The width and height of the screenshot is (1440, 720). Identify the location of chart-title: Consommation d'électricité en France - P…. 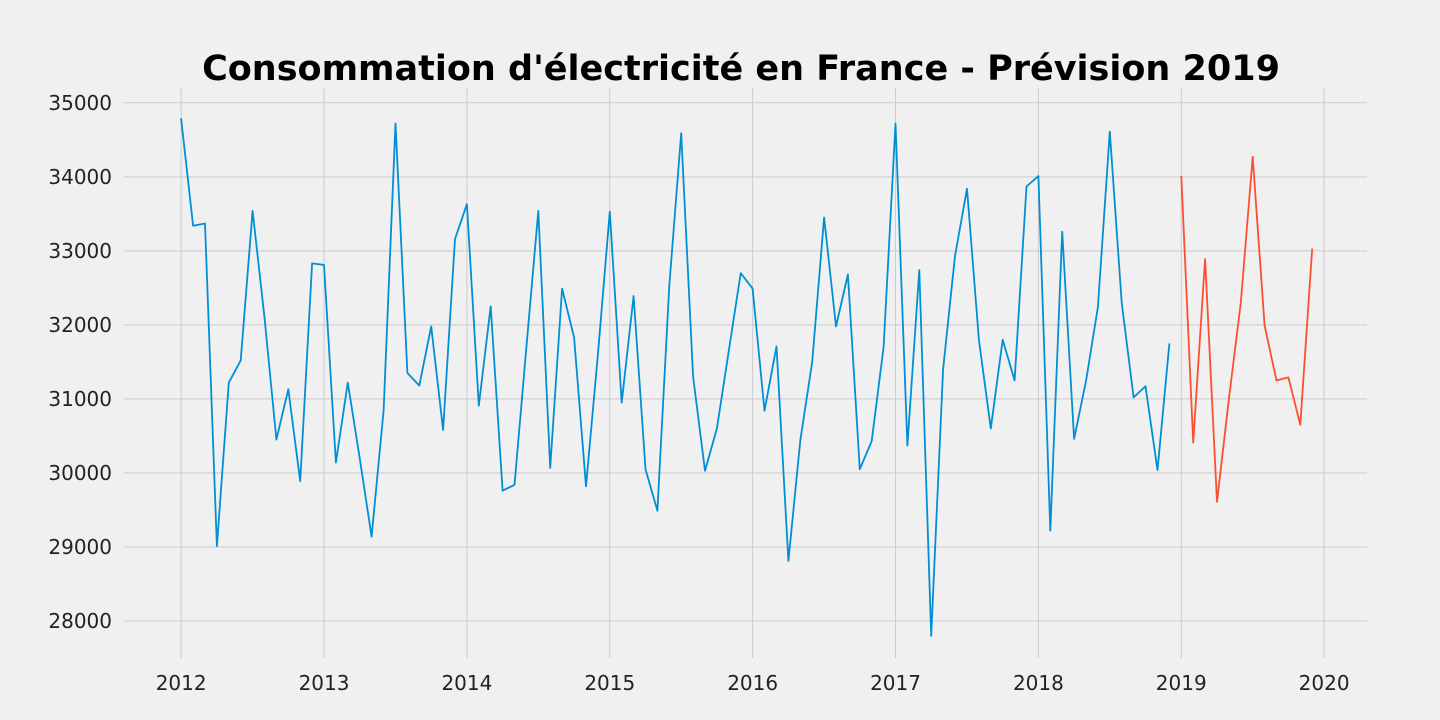
(741, 69).